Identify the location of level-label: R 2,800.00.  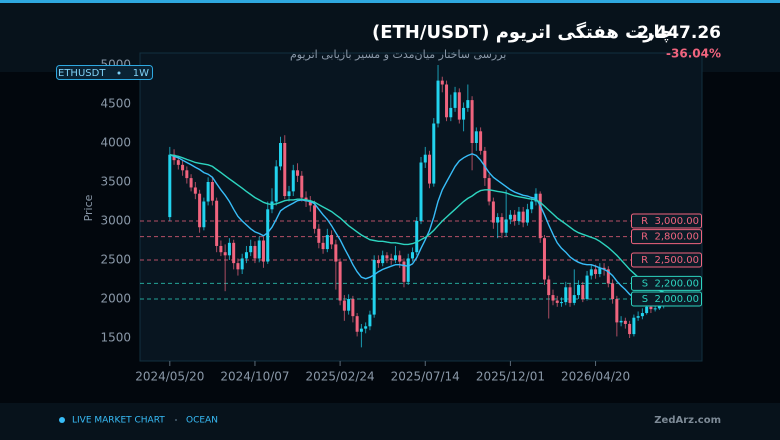
(670, 237).